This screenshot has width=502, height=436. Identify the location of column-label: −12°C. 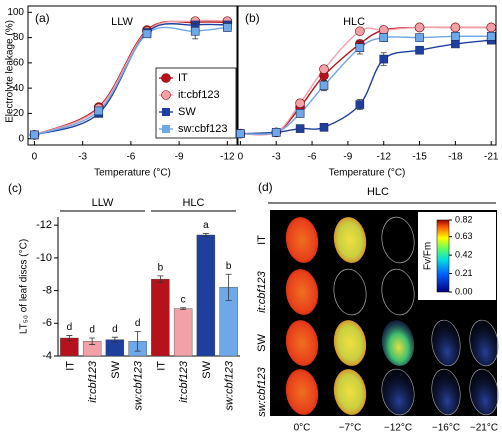
(398, 428).